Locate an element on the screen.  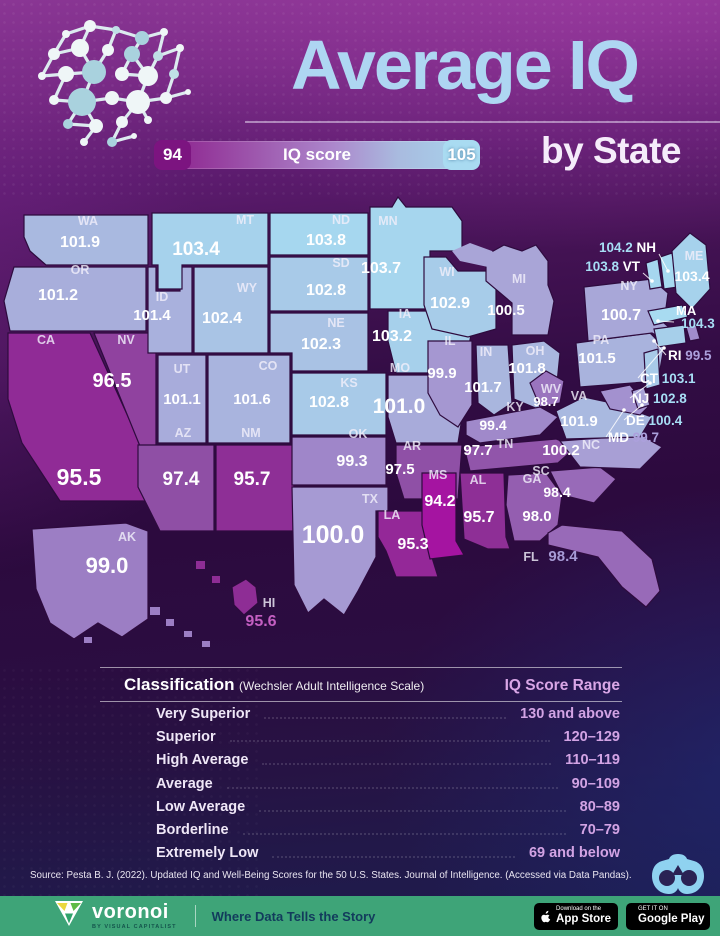
google-play-badge: GET IT ON Google Play is located at coordinates (668, 916).